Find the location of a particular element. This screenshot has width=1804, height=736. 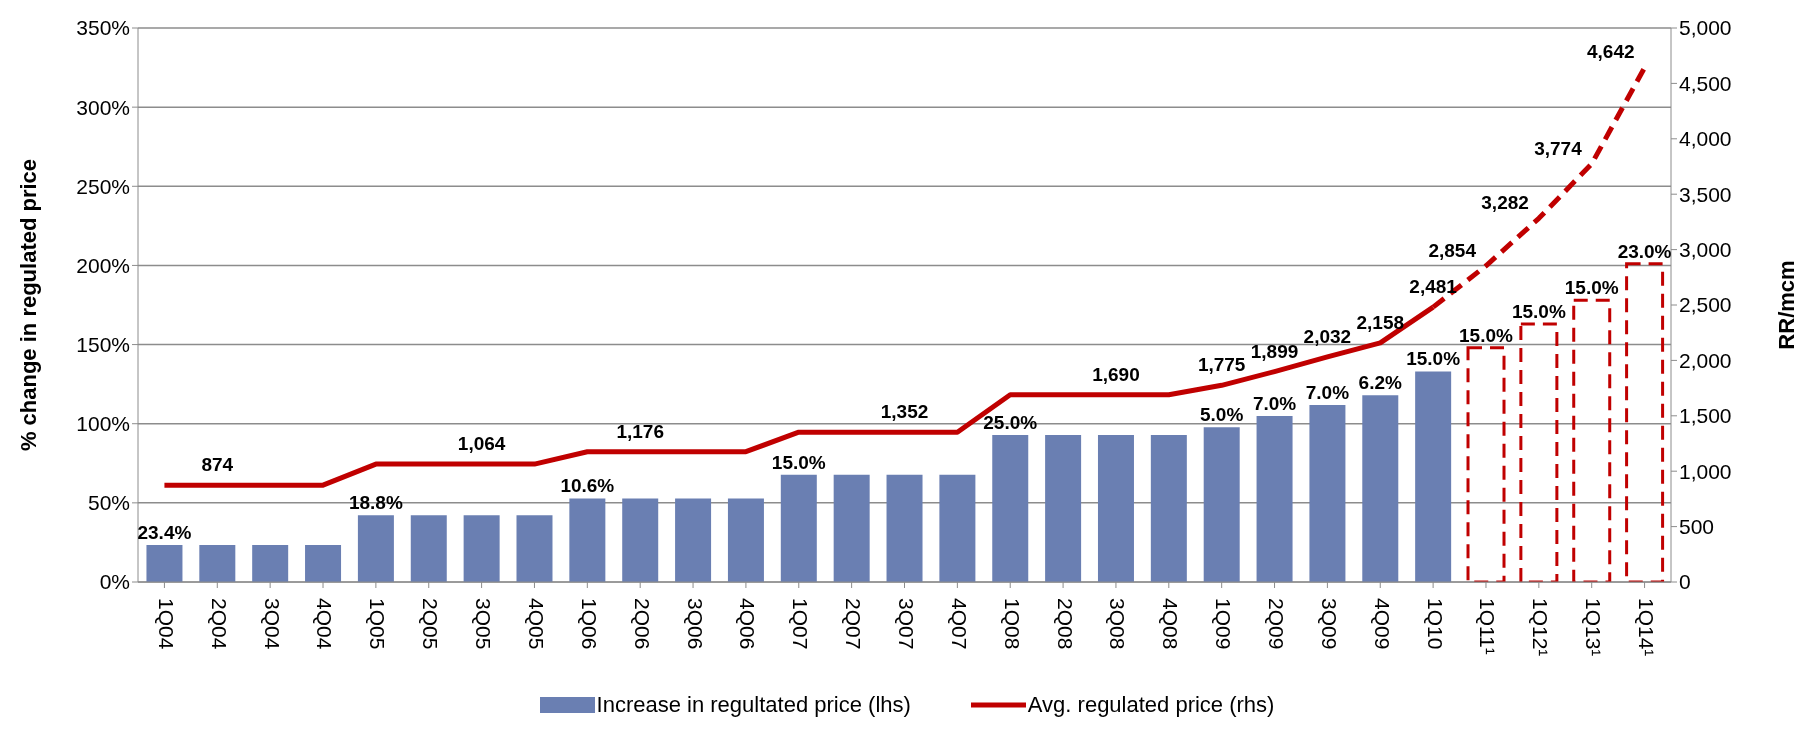

x-tick-label: 2Q09 is located at coordinates (1276, 624).